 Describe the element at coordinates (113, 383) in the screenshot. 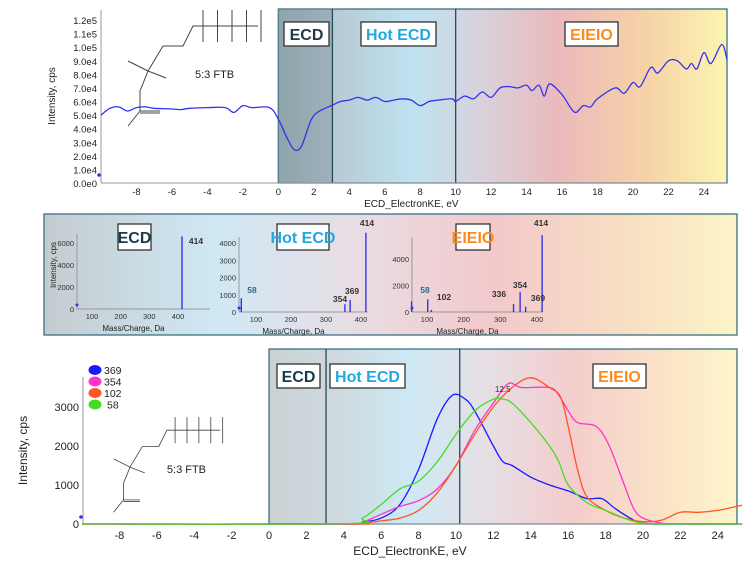

I see `legend-label-354: 354` at that location.